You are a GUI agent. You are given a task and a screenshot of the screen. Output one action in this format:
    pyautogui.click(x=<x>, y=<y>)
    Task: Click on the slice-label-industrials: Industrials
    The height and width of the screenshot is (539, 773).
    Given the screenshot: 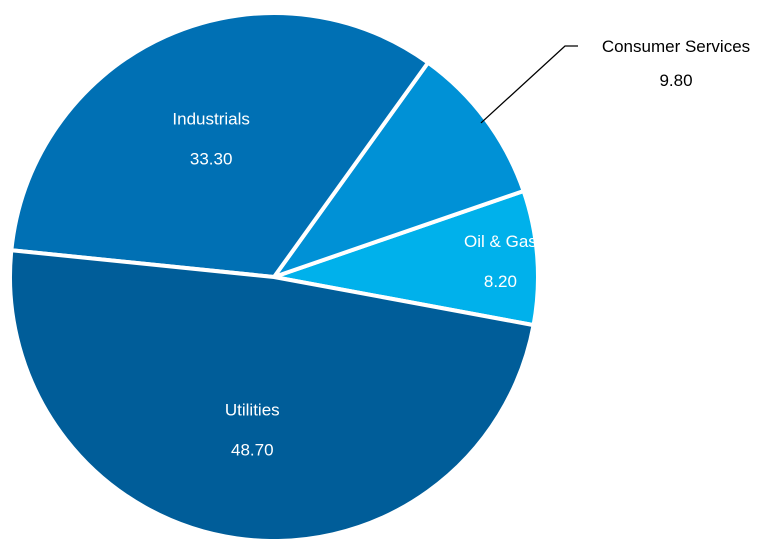 What is the action you would take?
    pyautogui.click(x=210, y=118)
    